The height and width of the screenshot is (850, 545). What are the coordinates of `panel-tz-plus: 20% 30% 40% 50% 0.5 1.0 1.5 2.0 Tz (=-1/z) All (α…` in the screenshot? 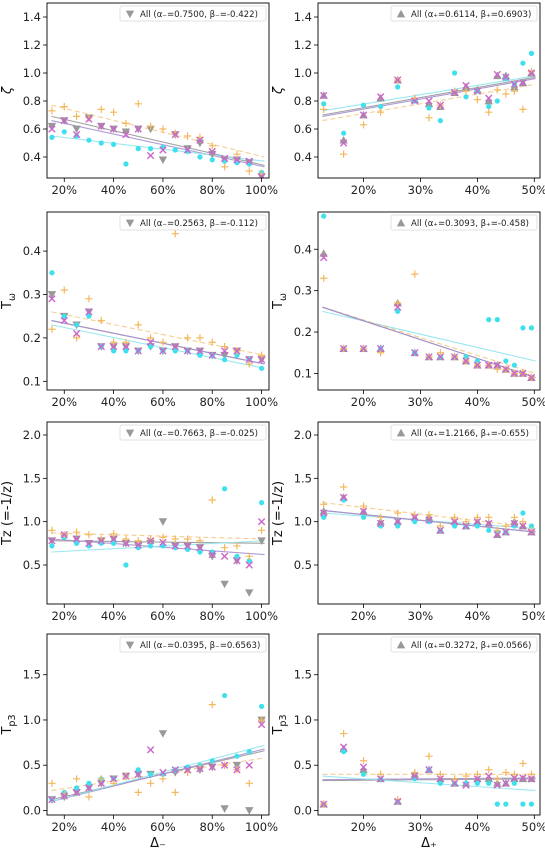 It's located at (408, 522).